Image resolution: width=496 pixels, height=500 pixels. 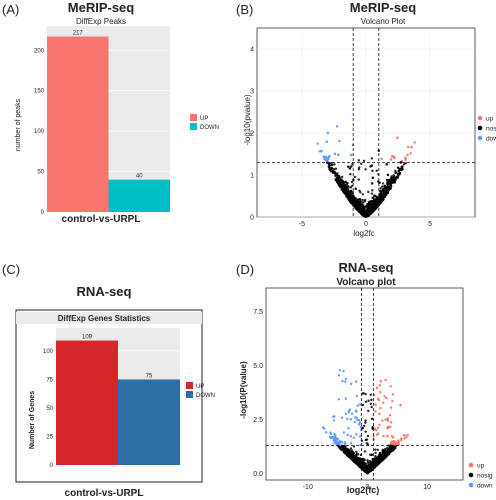 What do you see at coordinates (49, 409) in the screenshot?
I see `y-tick-label: 50` at bounding box center [49, 409].